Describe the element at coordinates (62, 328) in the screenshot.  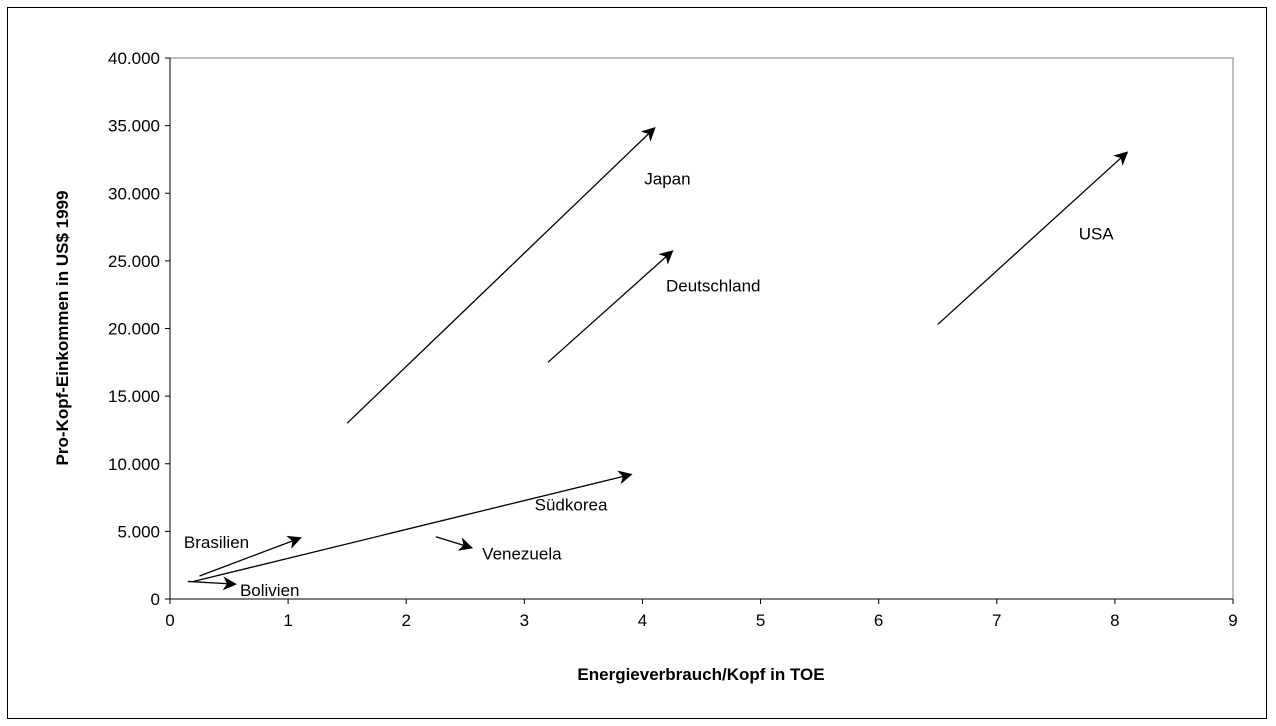
I see `y-axis-title: Pro-Kopf-Einkommen in US$ 1999` at that location.